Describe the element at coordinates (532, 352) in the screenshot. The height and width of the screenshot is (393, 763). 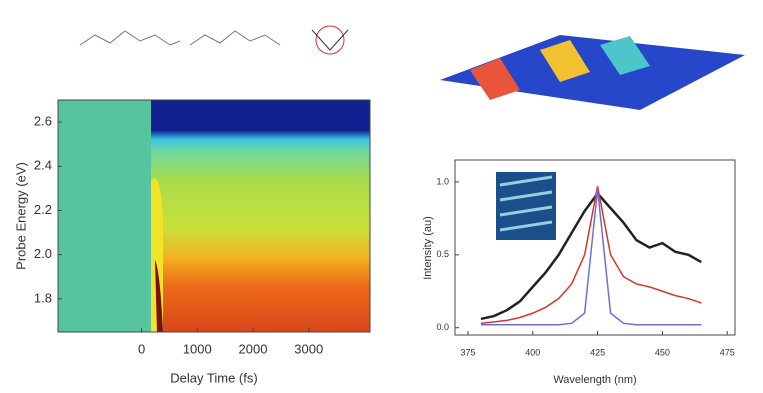
I see `x-tick-label: 400` at that location.